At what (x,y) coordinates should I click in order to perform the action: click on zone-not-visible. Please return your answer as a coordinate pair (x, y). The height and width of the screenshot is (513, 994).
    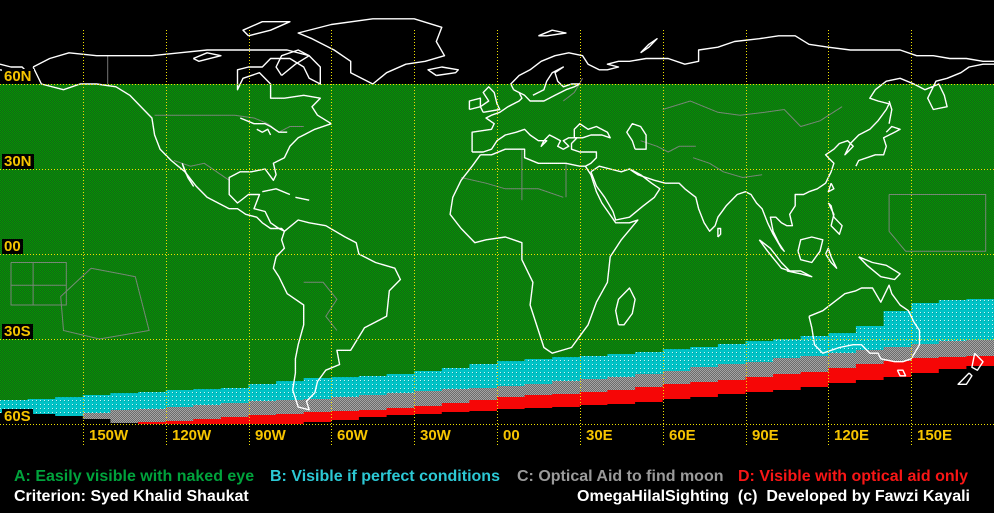
    Looking at the image, I should click on (497, 395).